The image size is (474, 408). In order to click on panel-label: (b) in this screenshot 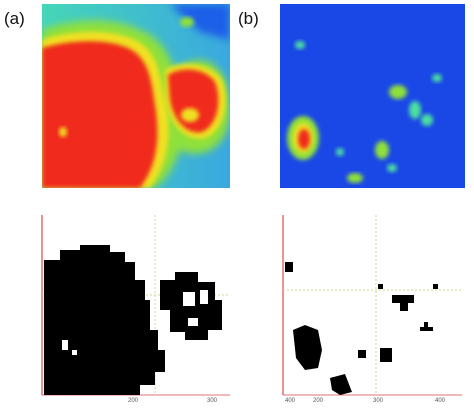, I will do `click(248, 18)`.